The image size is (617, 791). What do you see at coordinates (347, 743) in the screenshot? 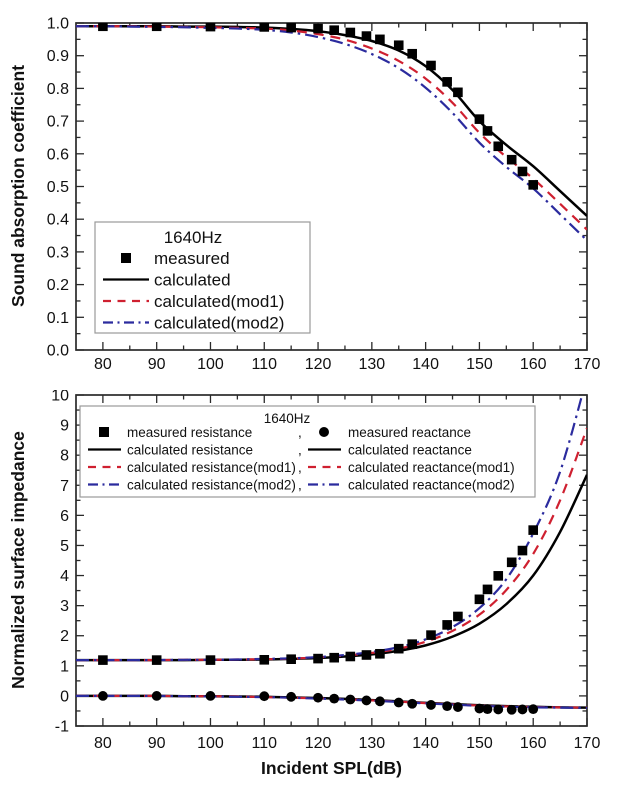
I see `x-tick-labels: 80 90 100 110 120 130 140 150 160 170` at bounding box center [347, 743].